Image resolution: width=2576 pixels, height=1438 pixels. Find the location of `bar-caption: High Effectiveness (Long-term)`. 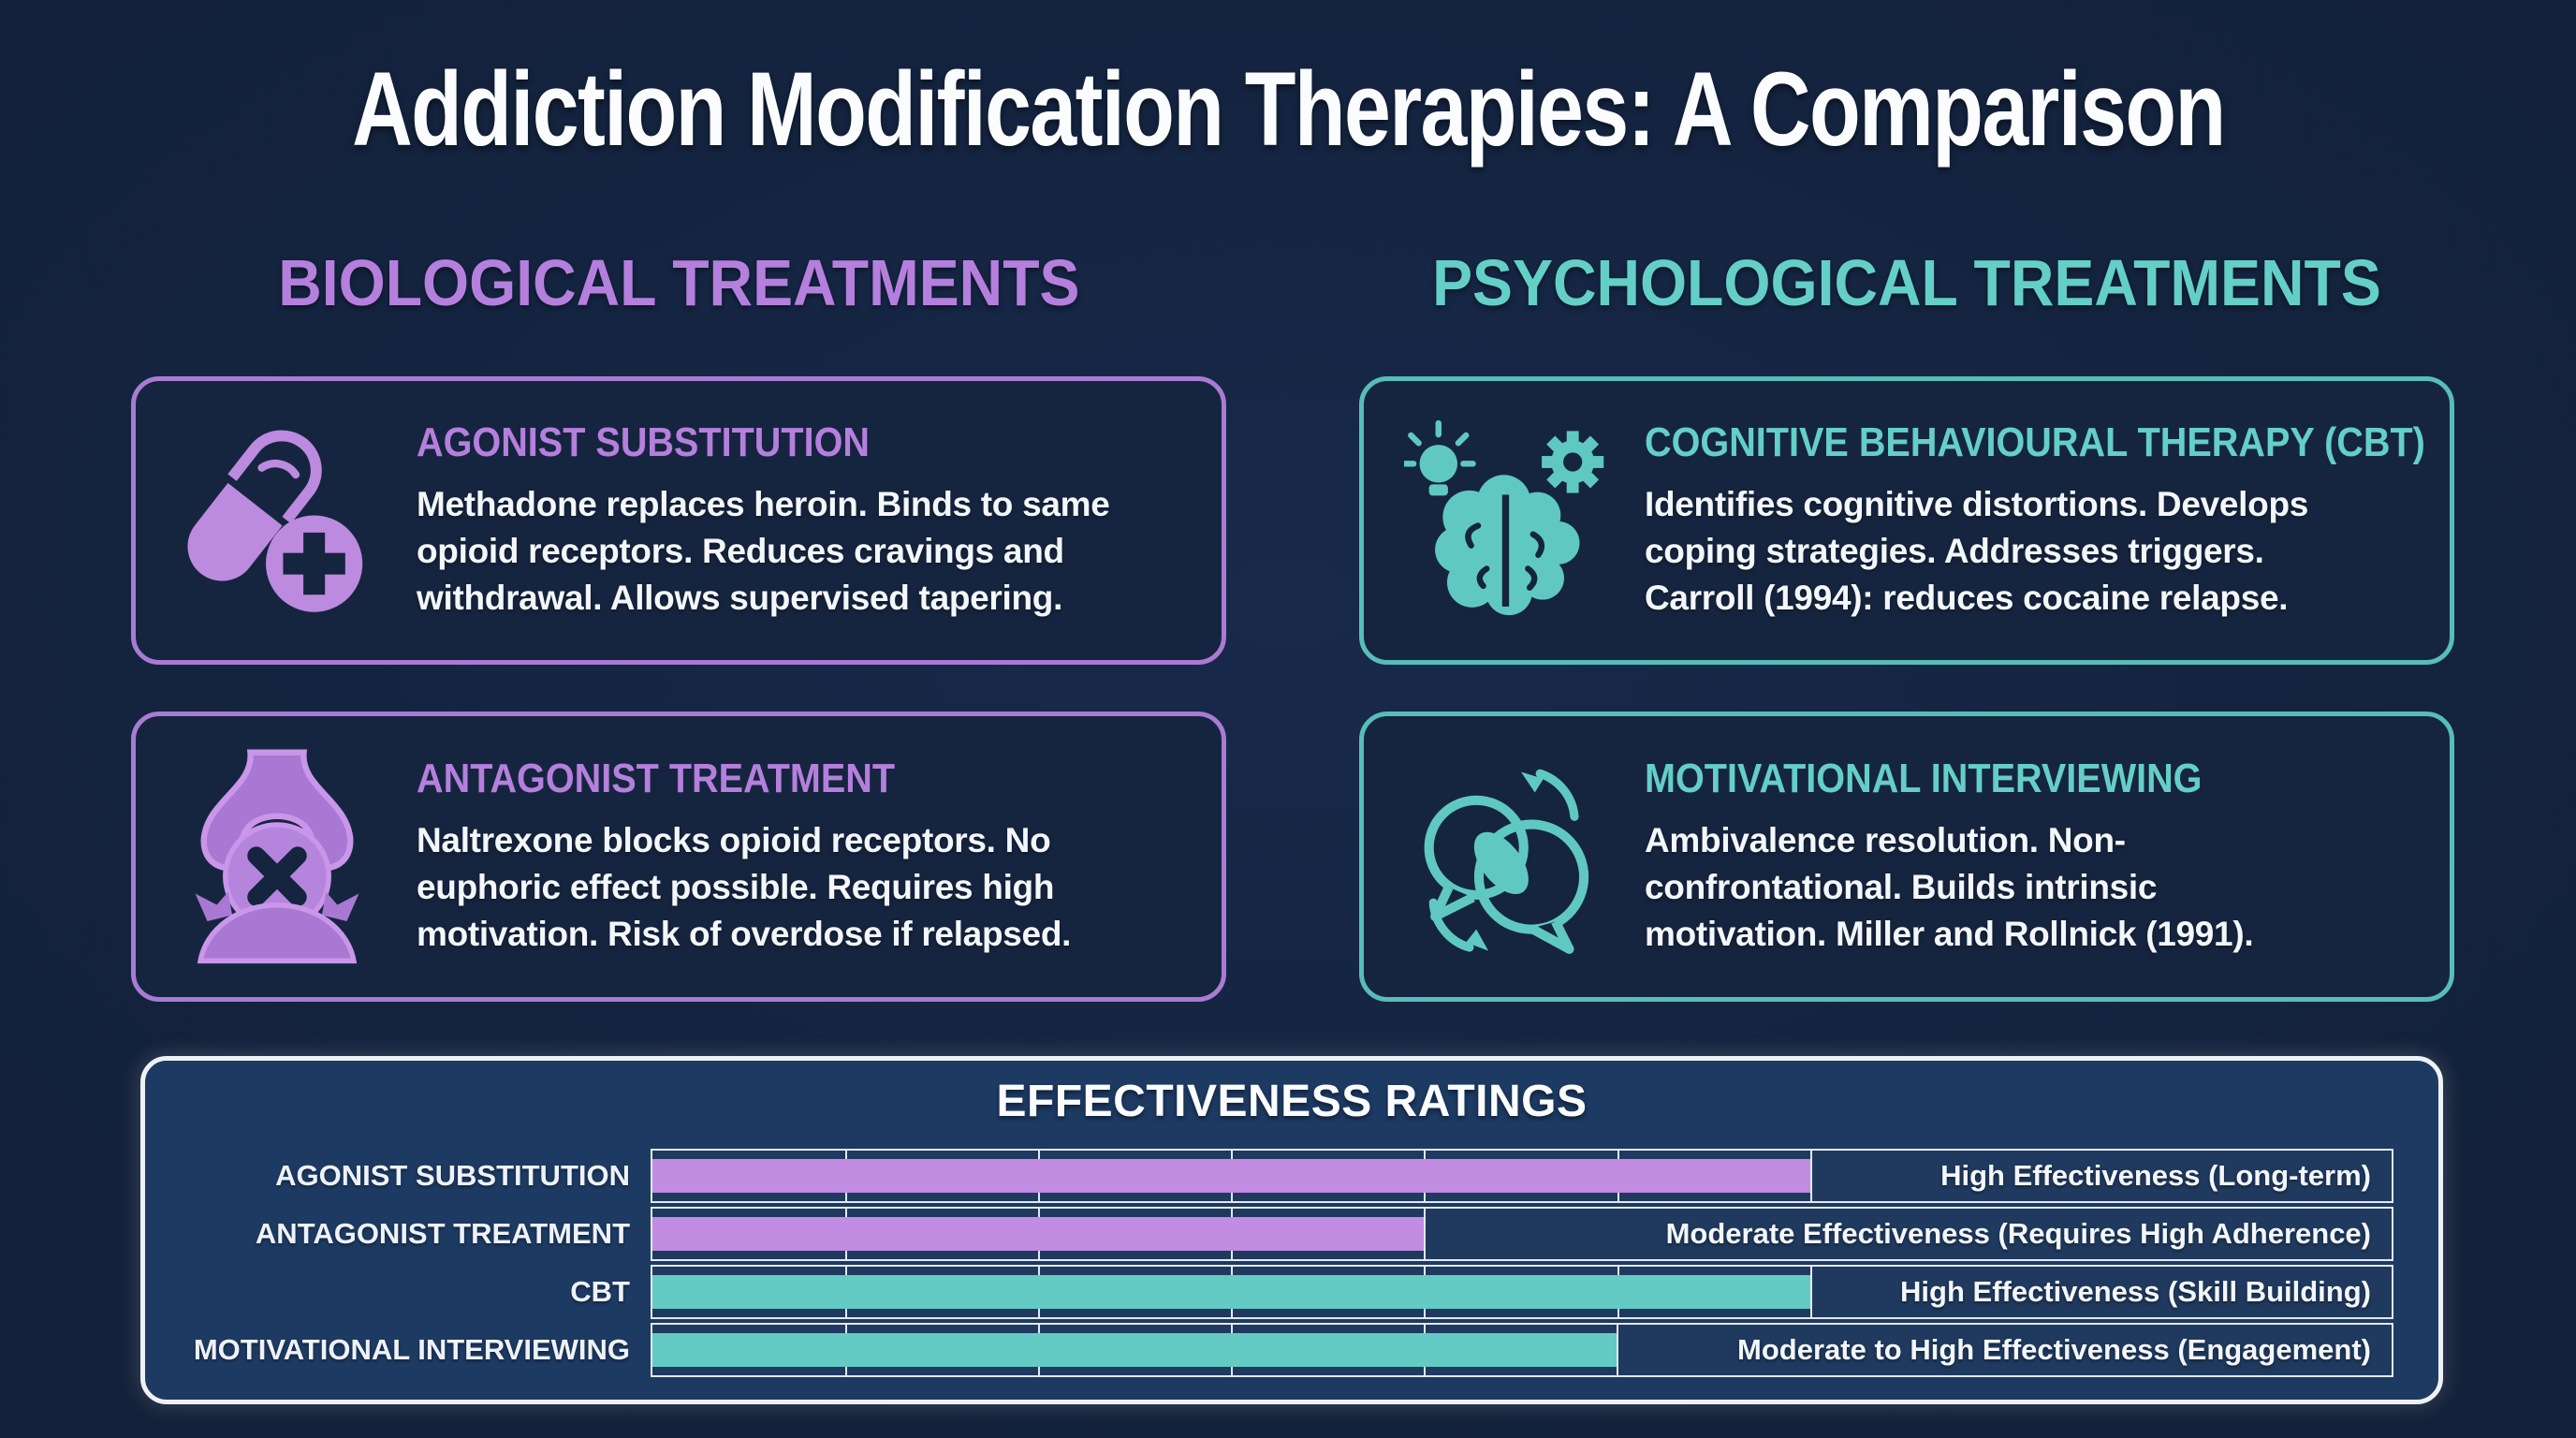

bar-caption: High Effectiveness (Long-term) is located at coordinates (2155, 1175).